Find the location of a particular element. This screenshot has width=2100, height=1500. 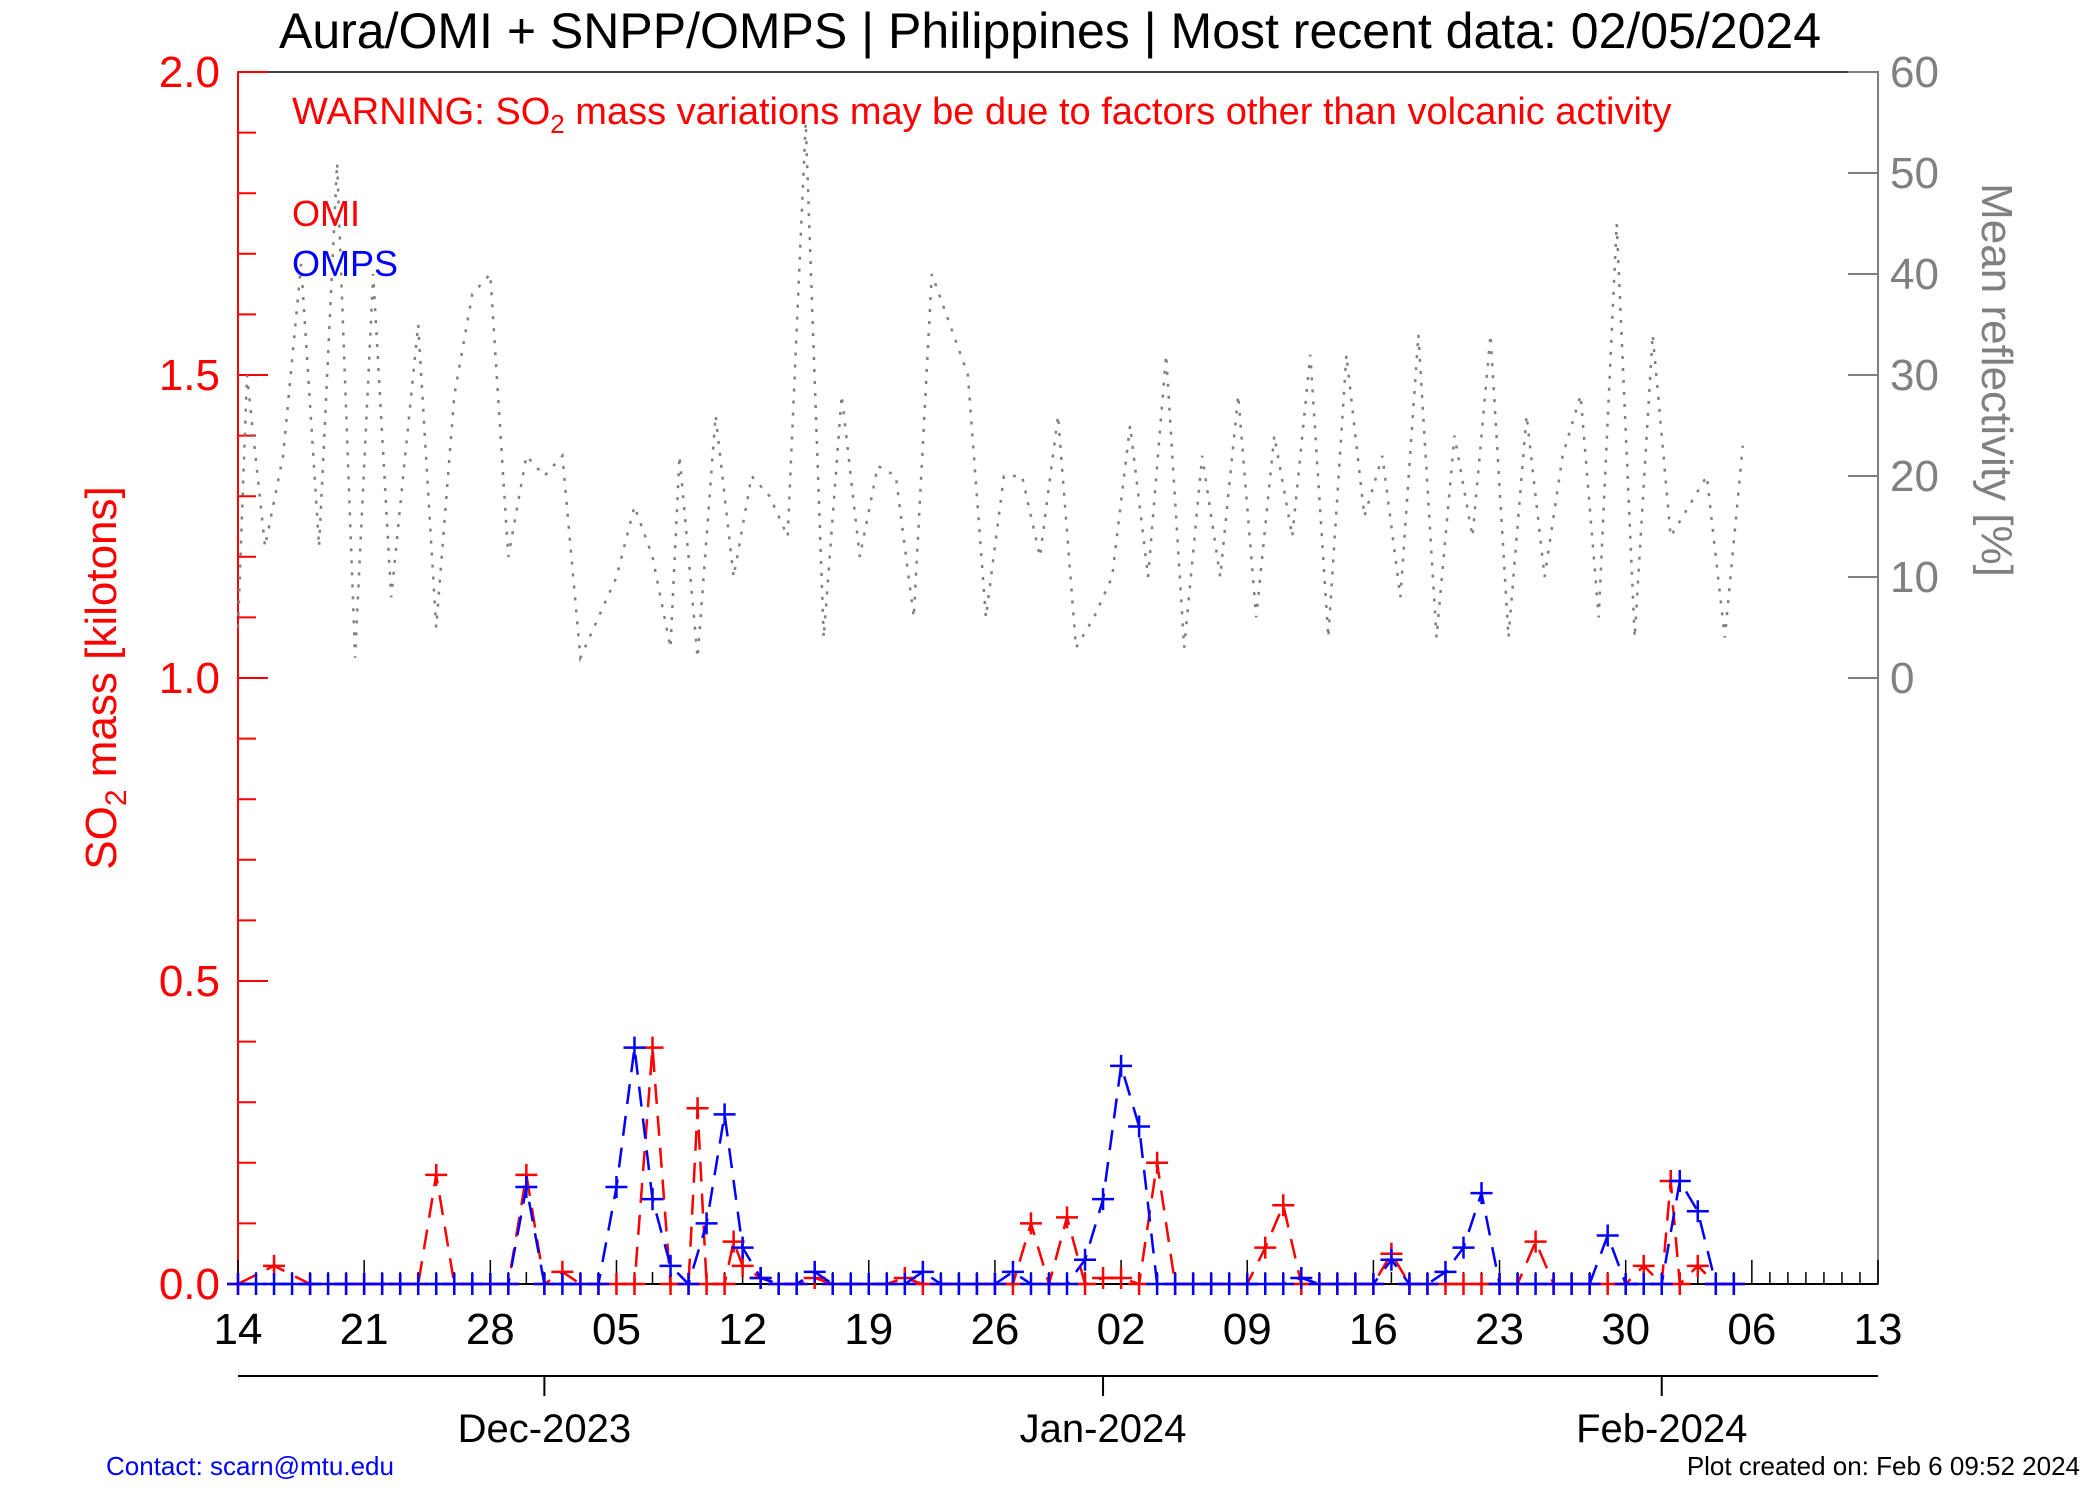

x-axis-ticks: 14 21 28 05 12 19 26 02 09 16 23 30 06 13 is located at coordinates (1058, 1307).